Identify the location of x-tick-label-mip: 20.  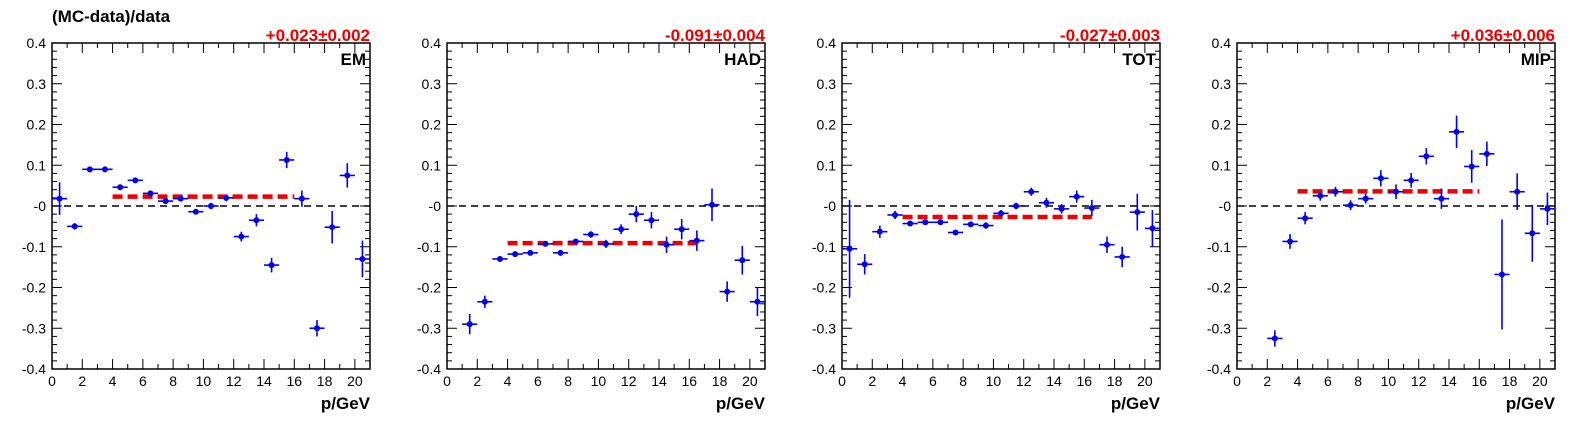
(1540, 381).